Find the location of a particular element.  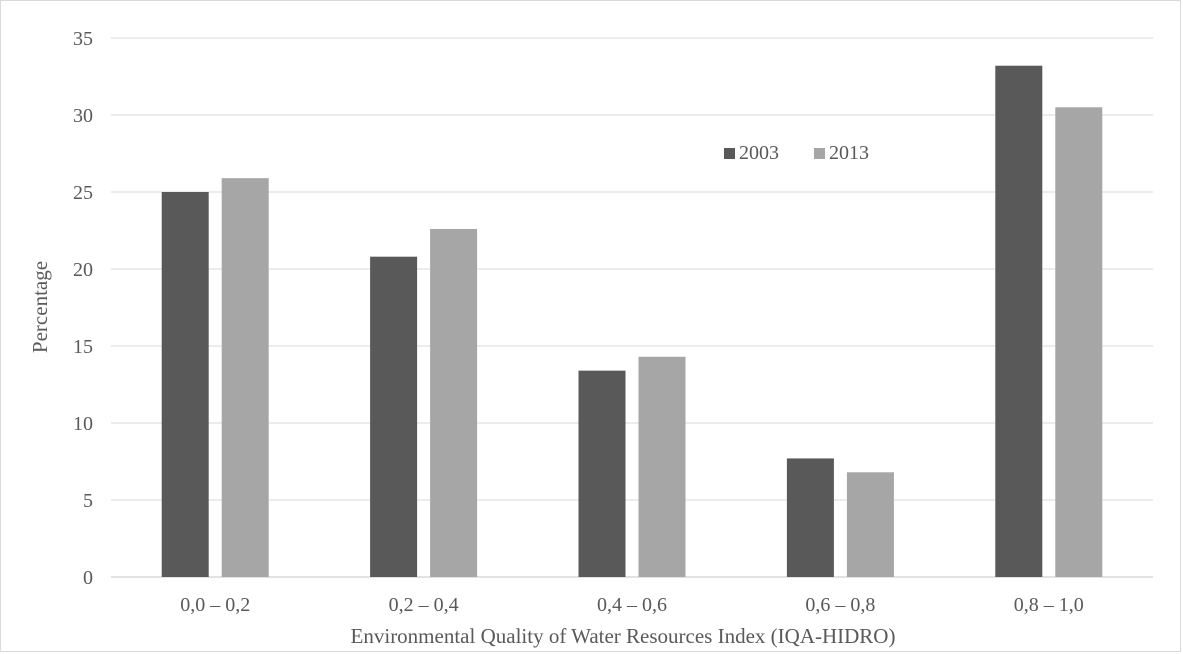

legend: 2003 2013 is located at coordinates (796, 153).